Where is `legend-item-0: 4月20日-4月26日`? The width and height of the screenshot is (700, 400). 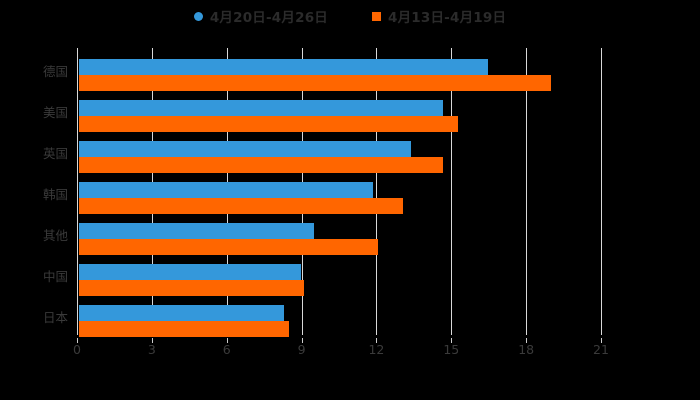 legend-item-0: 4月20日-4月26日 is located at coordinates (260, 16).